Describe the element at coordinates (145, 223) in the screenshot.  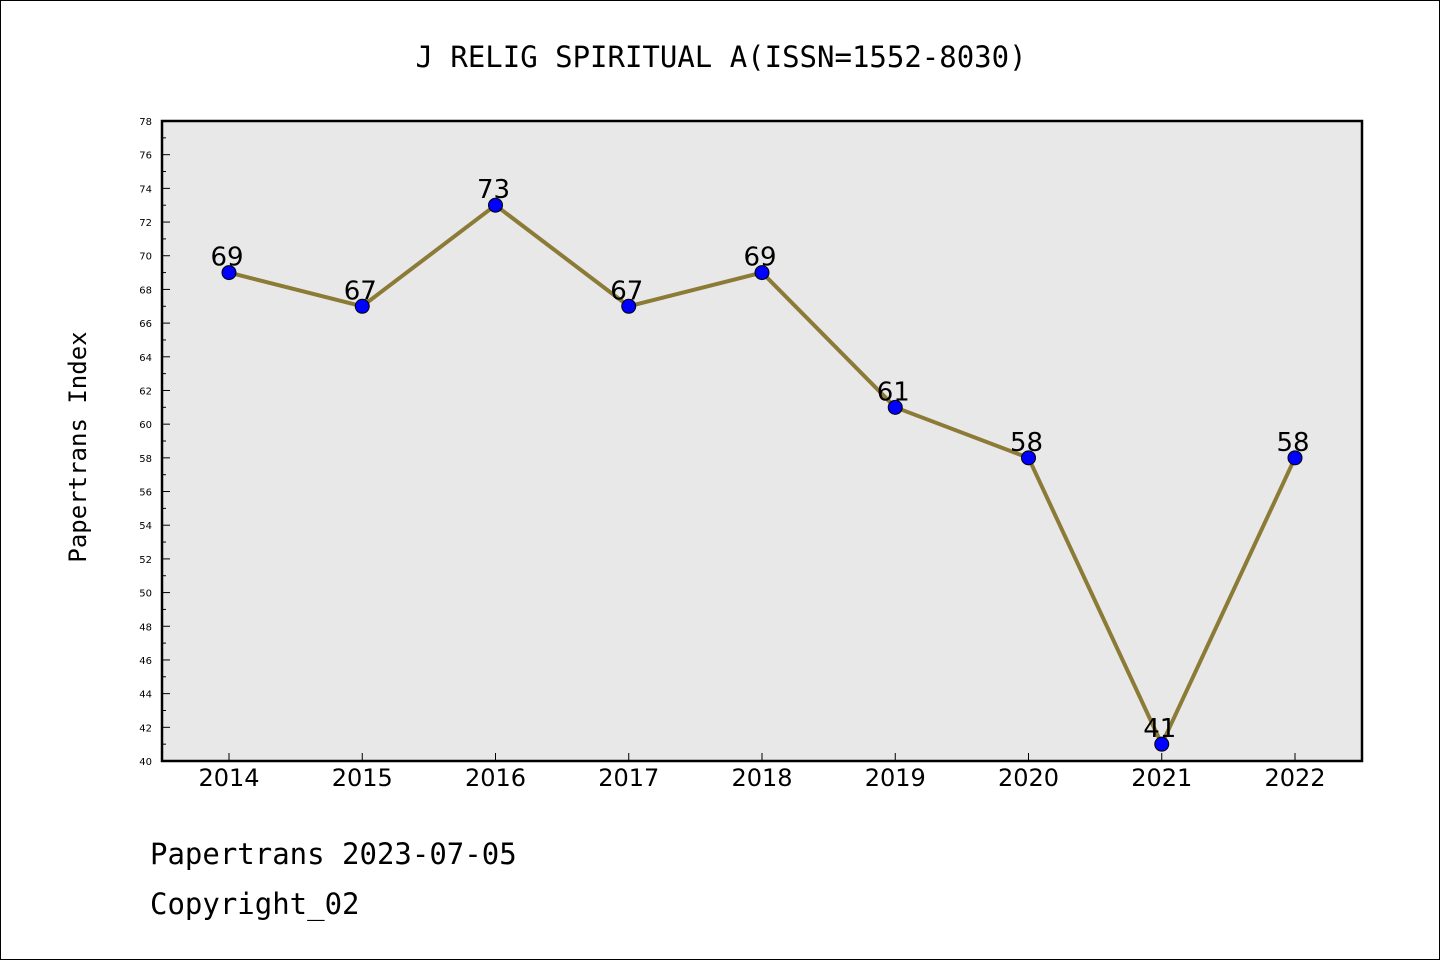
I see `y-tick-label: 72` at that location.